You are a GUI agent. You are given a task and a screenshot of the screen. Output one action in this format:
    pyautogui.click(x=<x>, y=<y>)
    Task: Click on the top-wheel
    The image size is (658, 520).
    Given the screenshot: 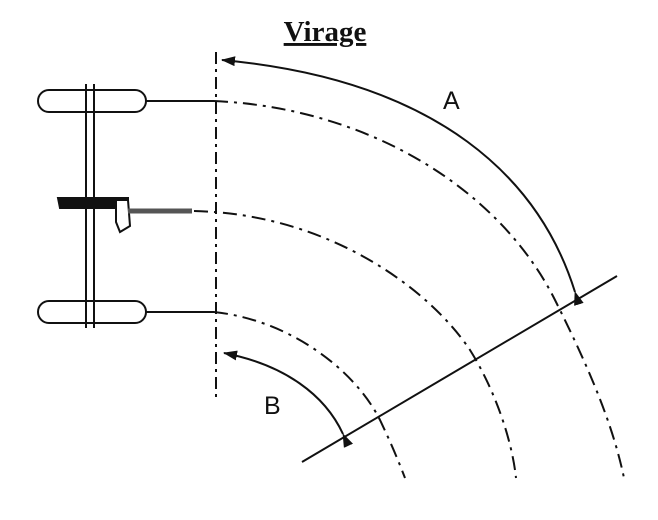 What is the action you would take?
    pyautogui.click(x=92, y=101)
    